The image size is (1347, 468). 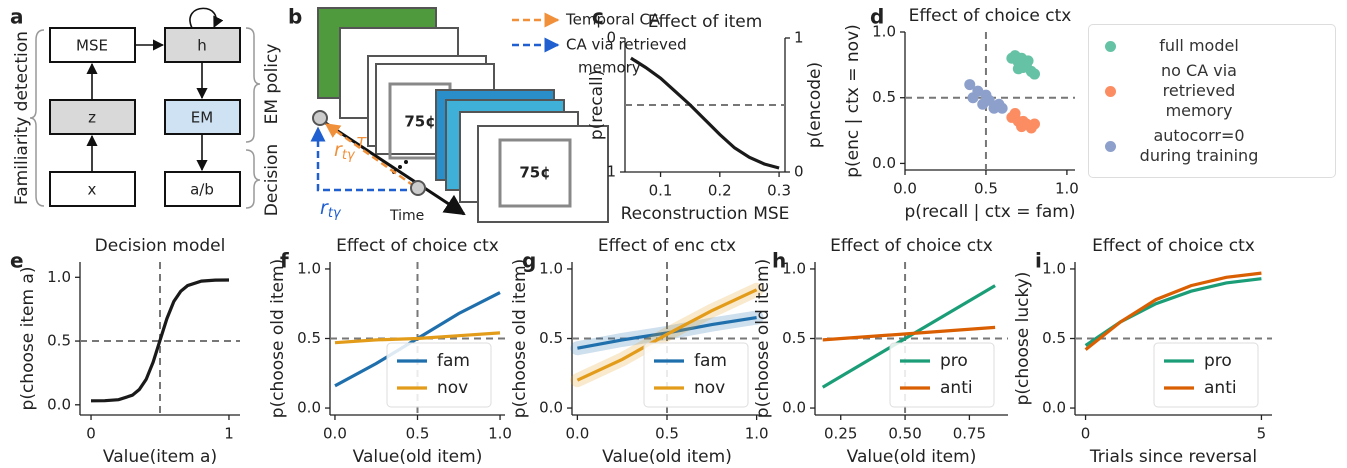 I want to click on x-tick-label: 0.2, so click(x=720, y=191).